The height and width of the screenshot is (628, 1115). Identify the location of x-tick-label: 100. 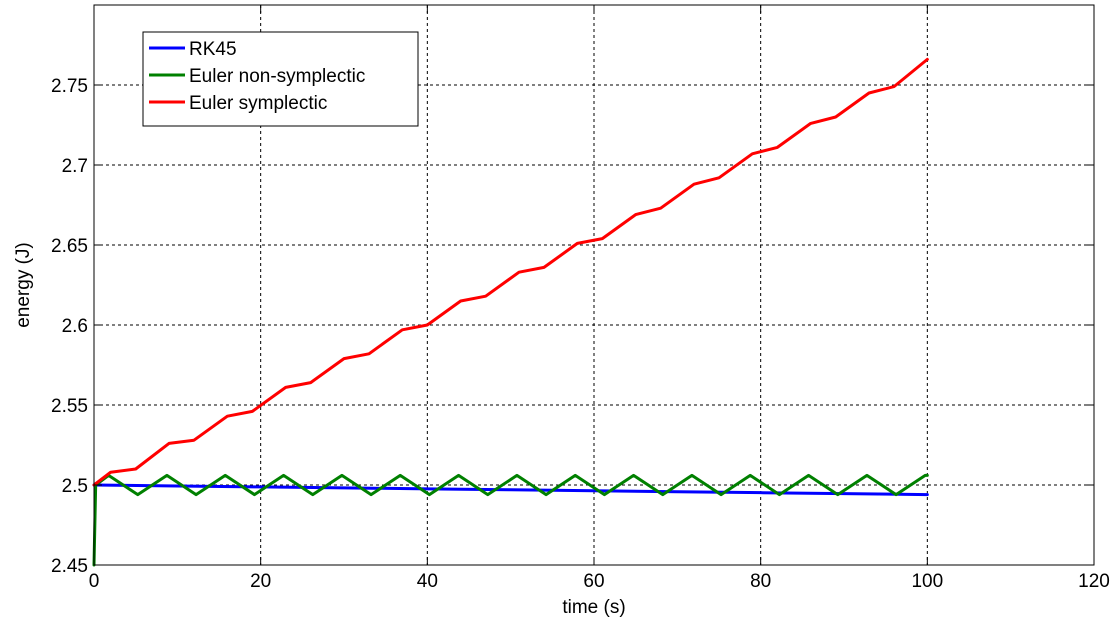
(927, 581).